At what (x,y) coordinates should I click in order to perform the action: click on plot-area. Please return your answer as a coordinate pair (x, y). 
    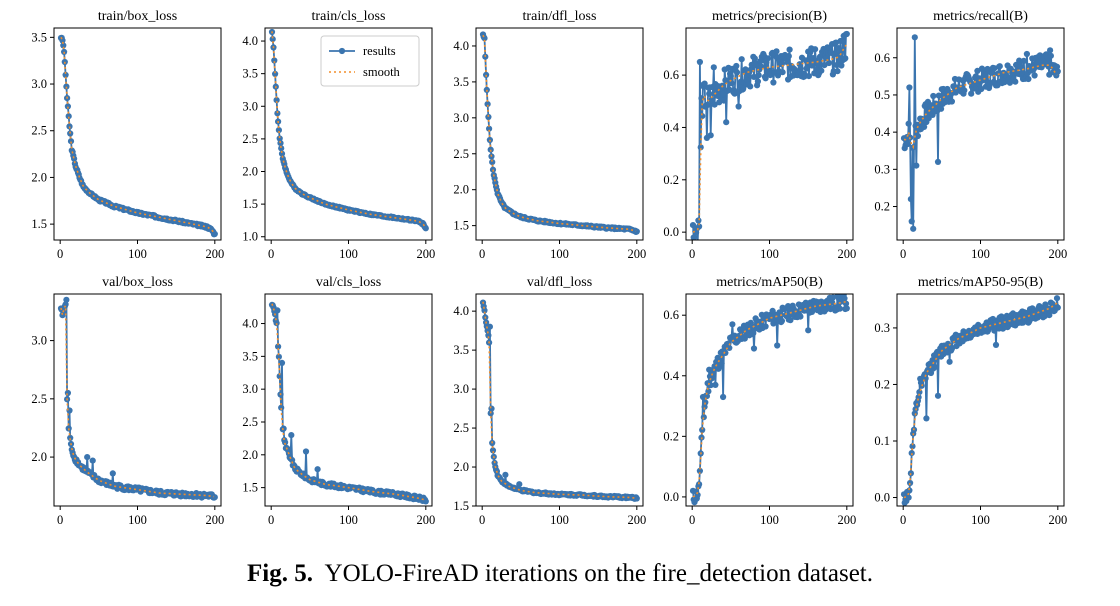
    Looking at the image, I should click on (980, 133).